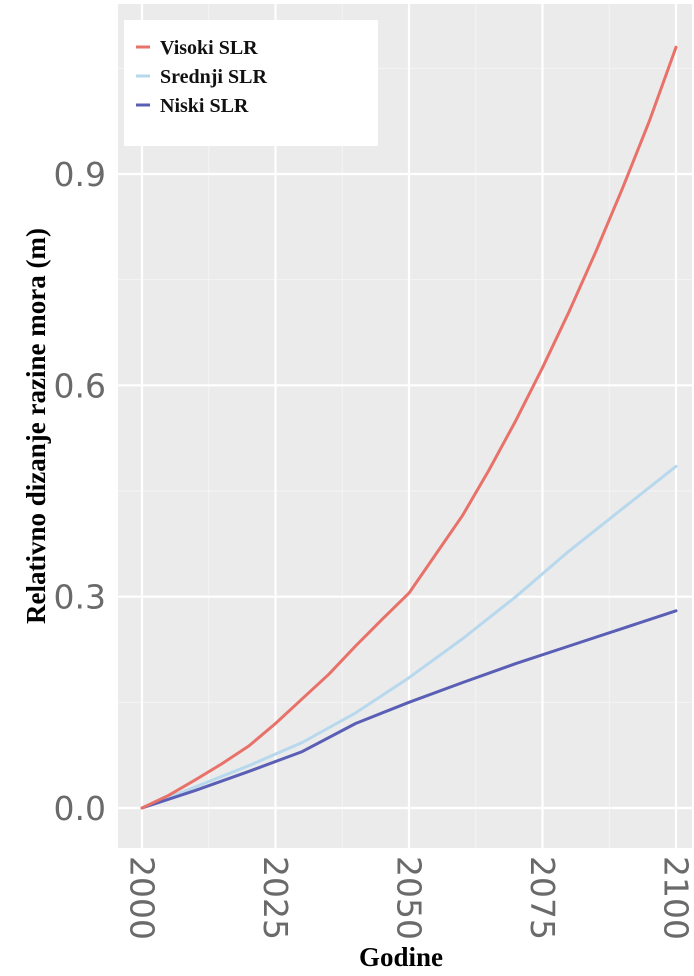 The image size is (694, 976). I want to click on x-tick-label: 2100, so click(675, 898).